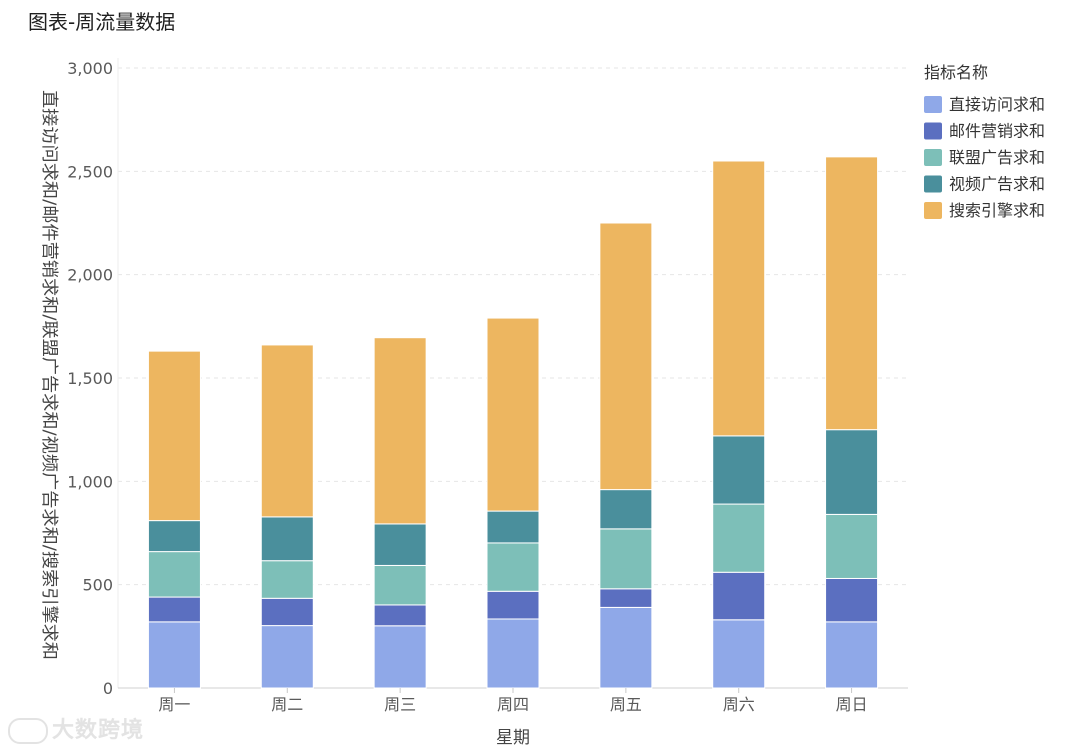 The height and width of the screenshot is (750, 1080). Describe the element at coordinates (997, 157) in the screenshot. I see `legend-label: 联盟广告求和` at that location.